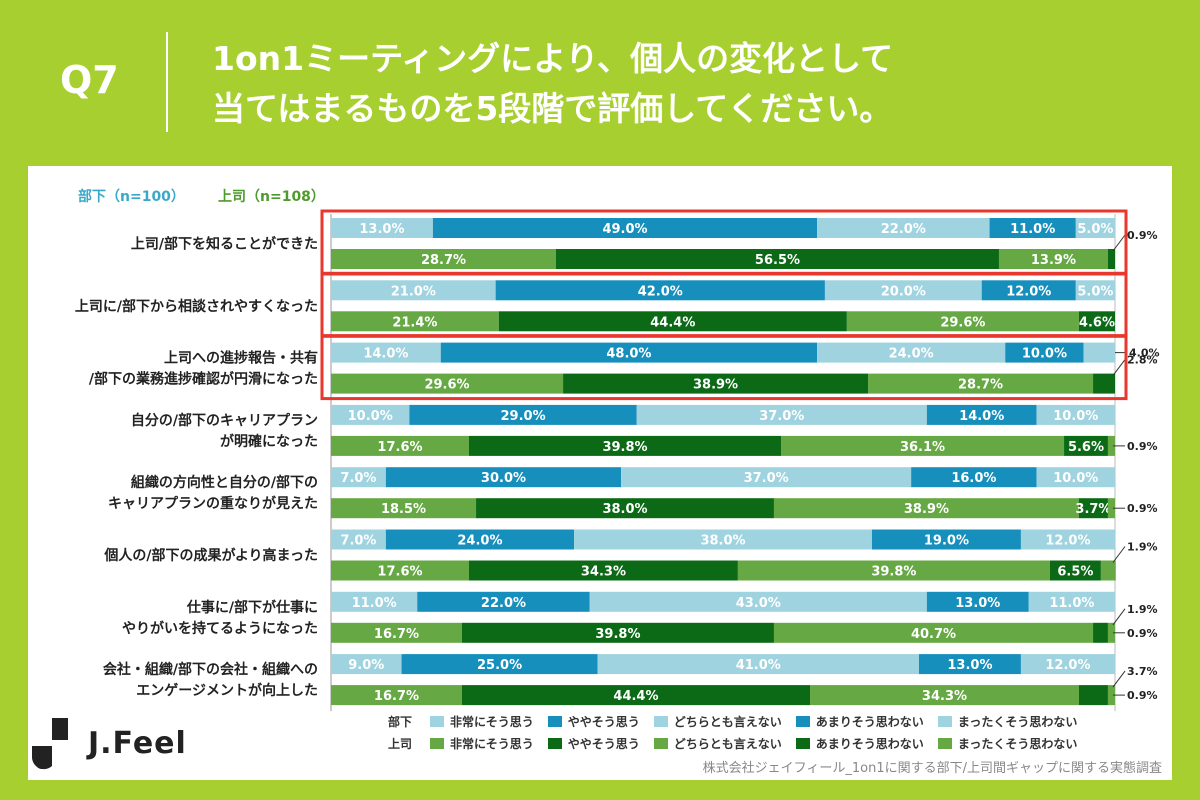 The height and width of the screenshot is (800, 1200). I want to click on category-label: キャリアプランの重なりが見えた, so click(213, 503).